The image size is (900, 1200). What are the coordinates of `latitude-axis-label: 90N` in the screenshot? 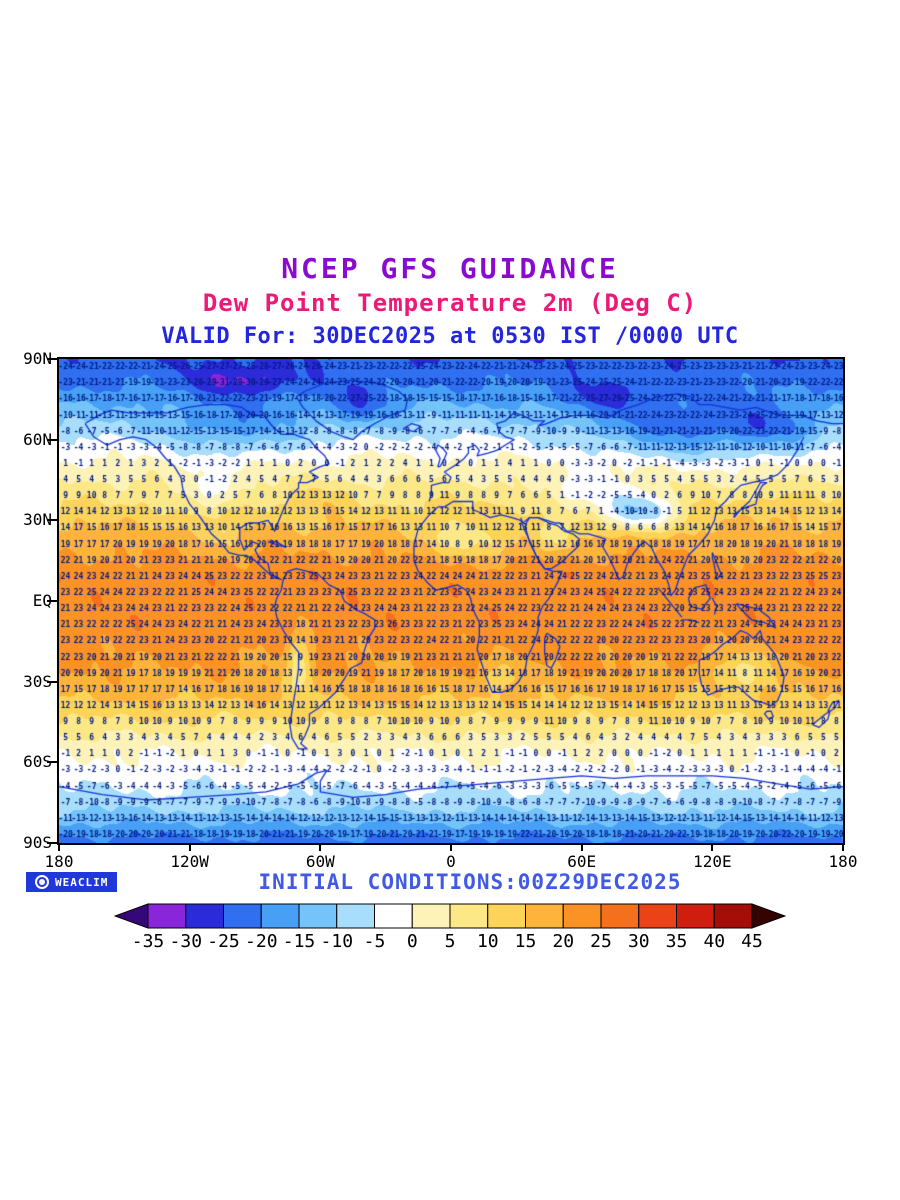 It's located at (37, 358).